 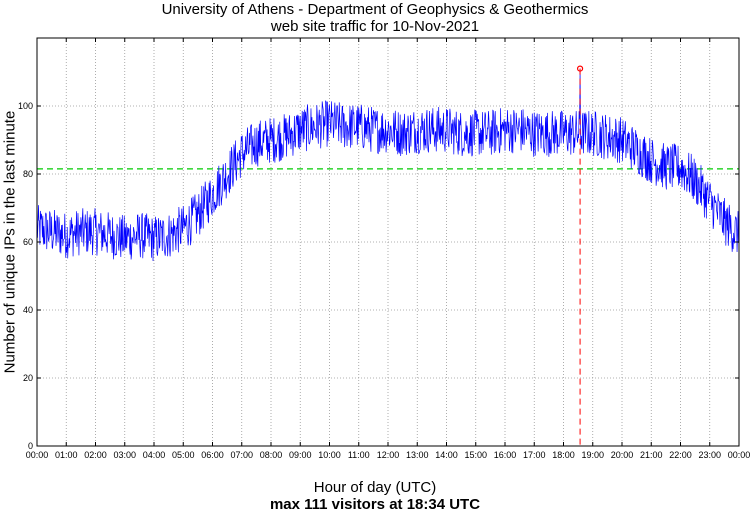 What do you see at coordinates (388, 455) in the screenshot?
I see `x-tick-label: 12:00` at bounding box center [388, 455].